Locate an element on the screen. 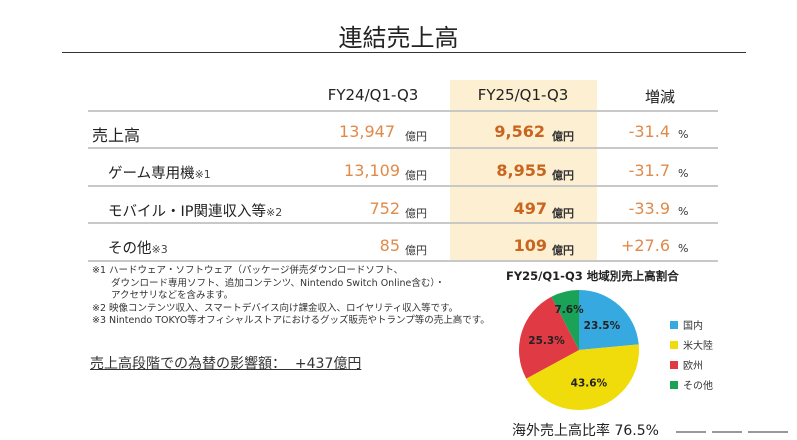  footnote-line: ※1 ハードウェア・ソフトウェア（パッケージ併売ダウンロードソフト、 is located at coordinates (248, 270).